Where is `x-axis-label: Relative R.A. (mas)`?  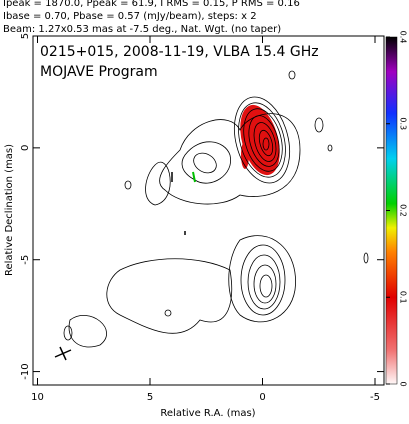 x-axis-label: Relative R.A. (mas) is located at coordinates (207, 413).